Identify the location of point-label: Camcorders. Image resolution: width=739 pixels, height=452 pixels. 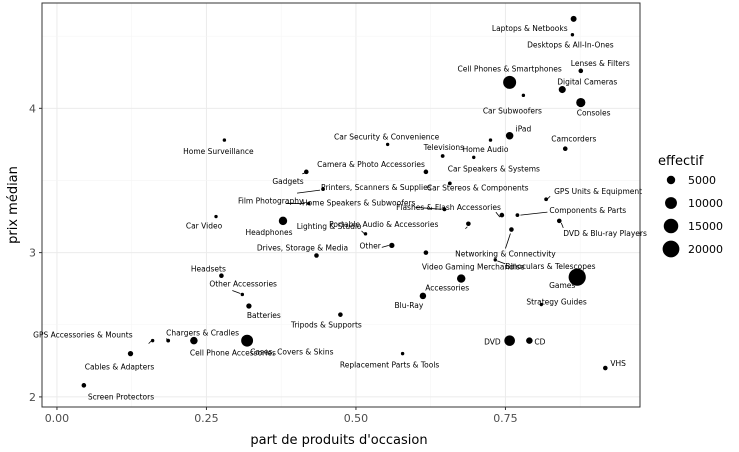
(573, 139).